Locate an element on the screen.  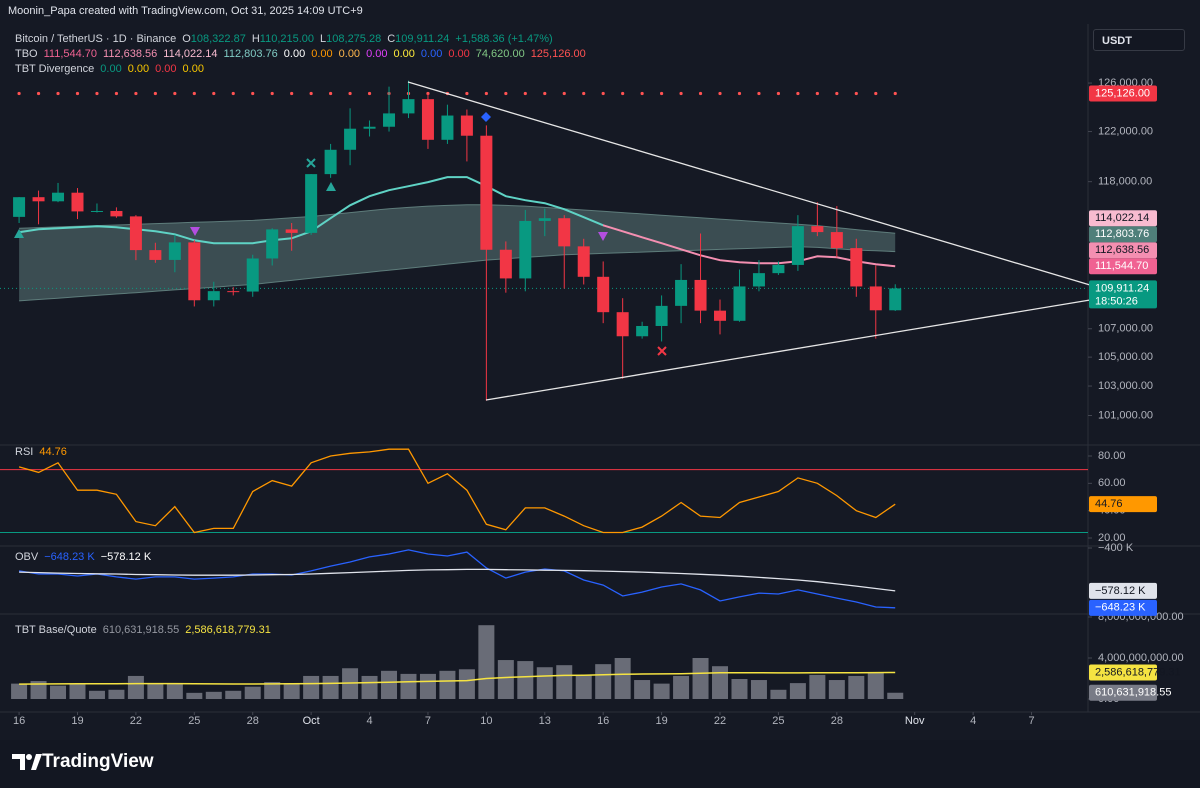
logo-icon is located at coordinates (27, 762).